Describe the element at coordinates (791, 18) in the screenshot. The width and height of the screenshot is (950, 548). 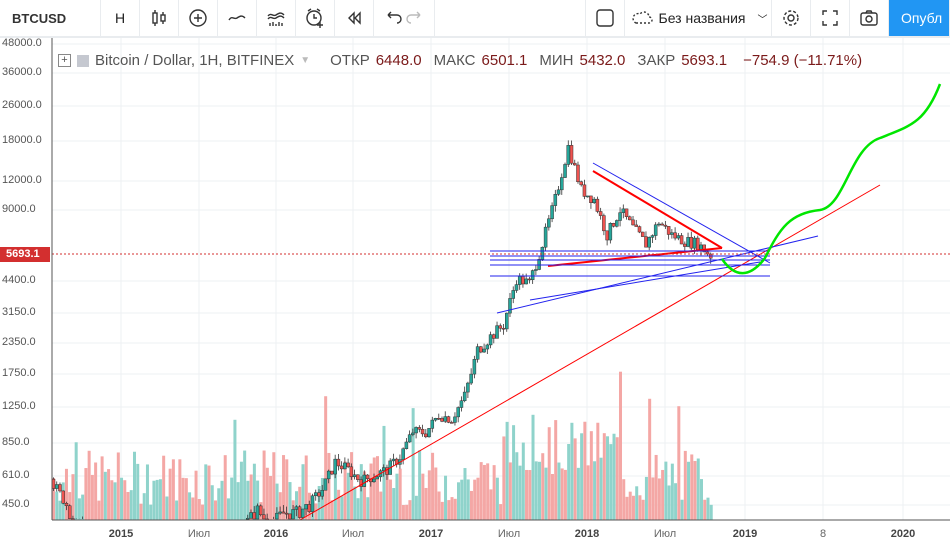
I see `settings-gear-icon` at that location.